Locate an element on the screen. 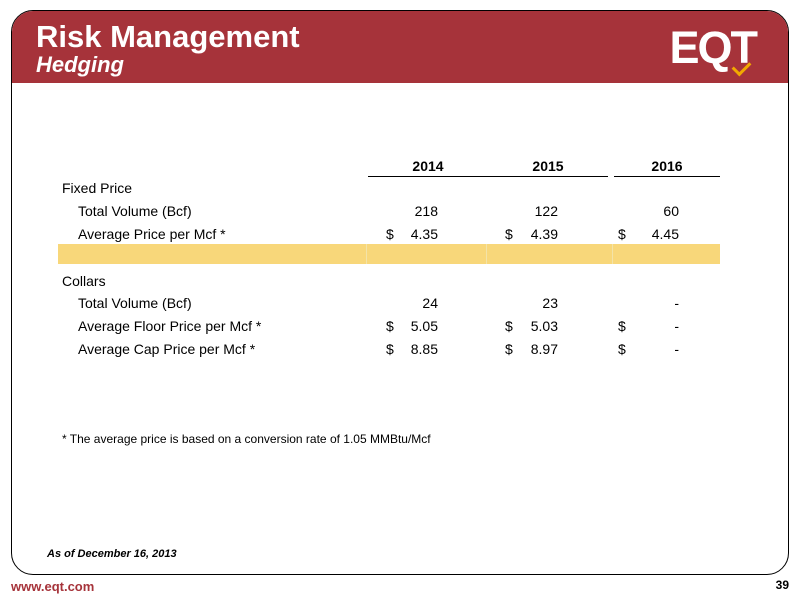  cell-value: 4.39 is located at coordinates (544, 234).